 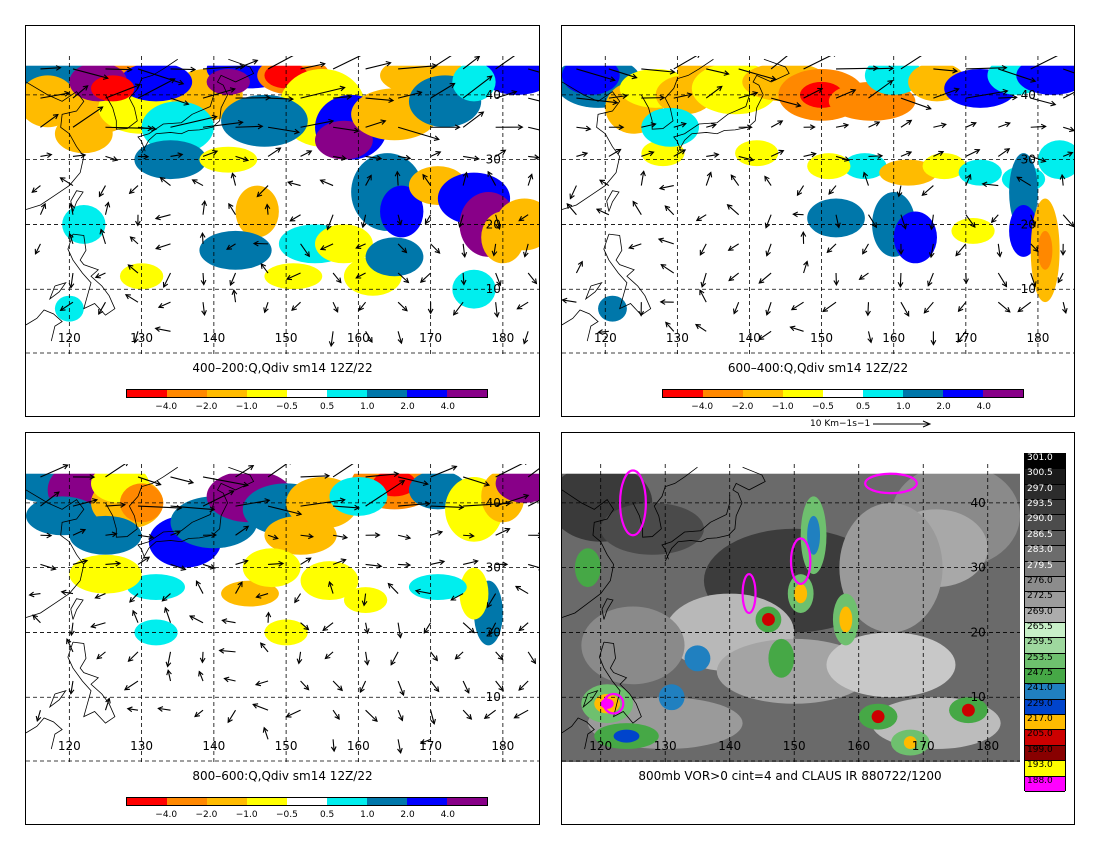 I want to click on ir-colorbar-label: 229.0, so click(x=1040, y=703).